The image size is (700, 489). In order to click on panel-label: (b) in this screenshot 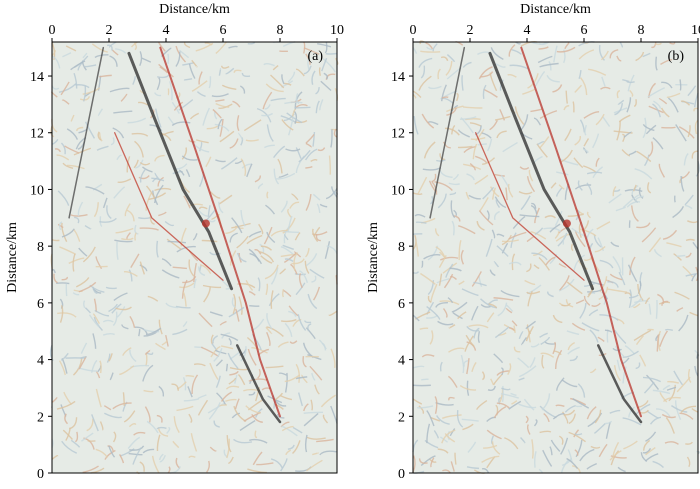, I will do `click(676, 56)`.